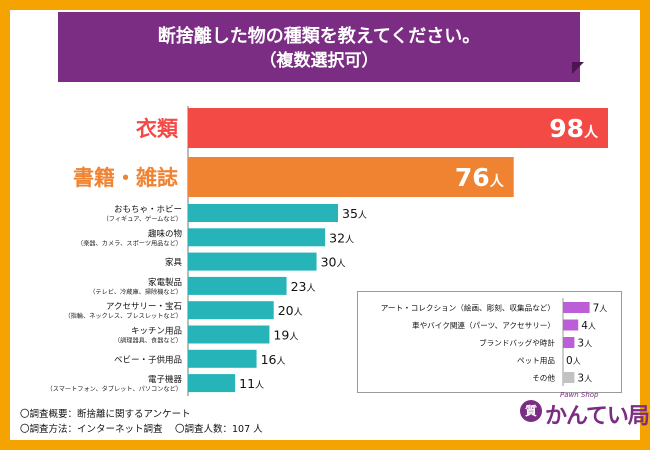 Image resolution: width=650 pixels, height=450 pixels. I want to click on value-label-9: 11人, so click(251, 383).